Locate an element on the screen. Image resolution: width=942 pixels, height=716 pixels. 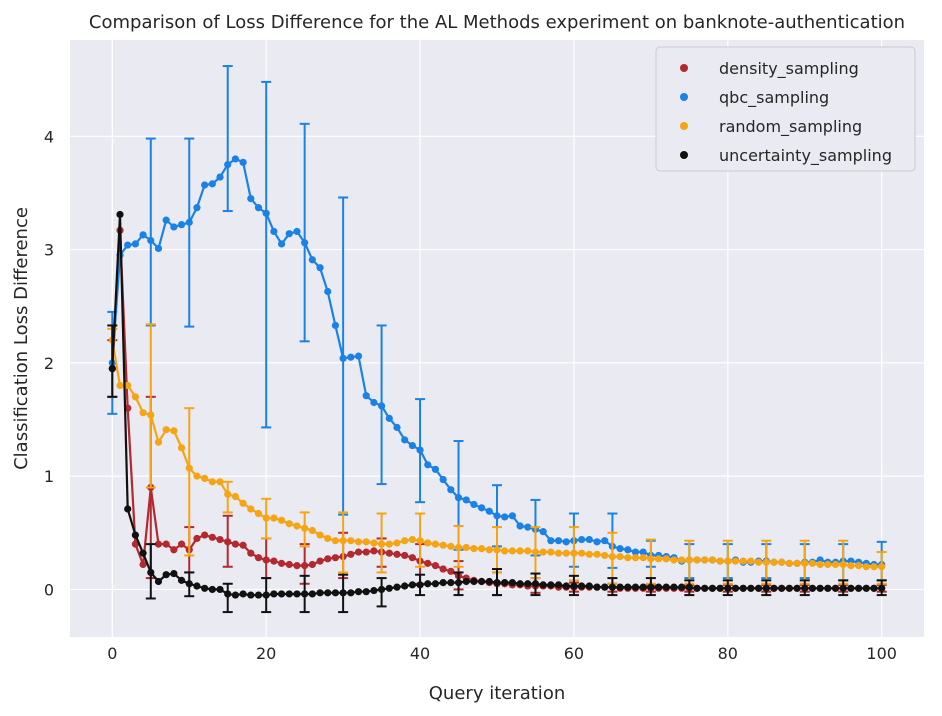
y-tick-label: 1 is located at coordinates (49, 476).